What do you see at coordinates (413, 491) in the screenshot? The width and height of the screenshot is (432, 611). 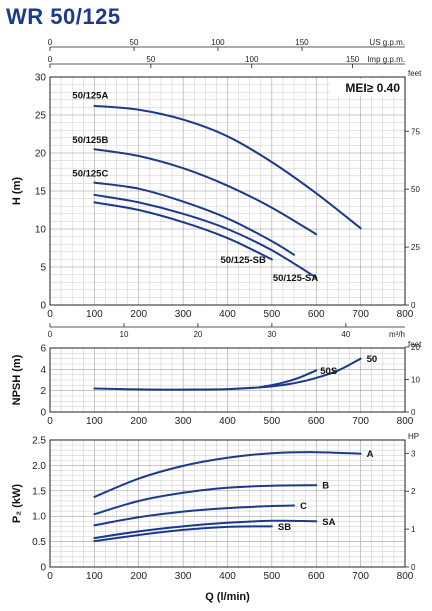 I see `right-tick-label: 2` at bounding box center [413, 491].